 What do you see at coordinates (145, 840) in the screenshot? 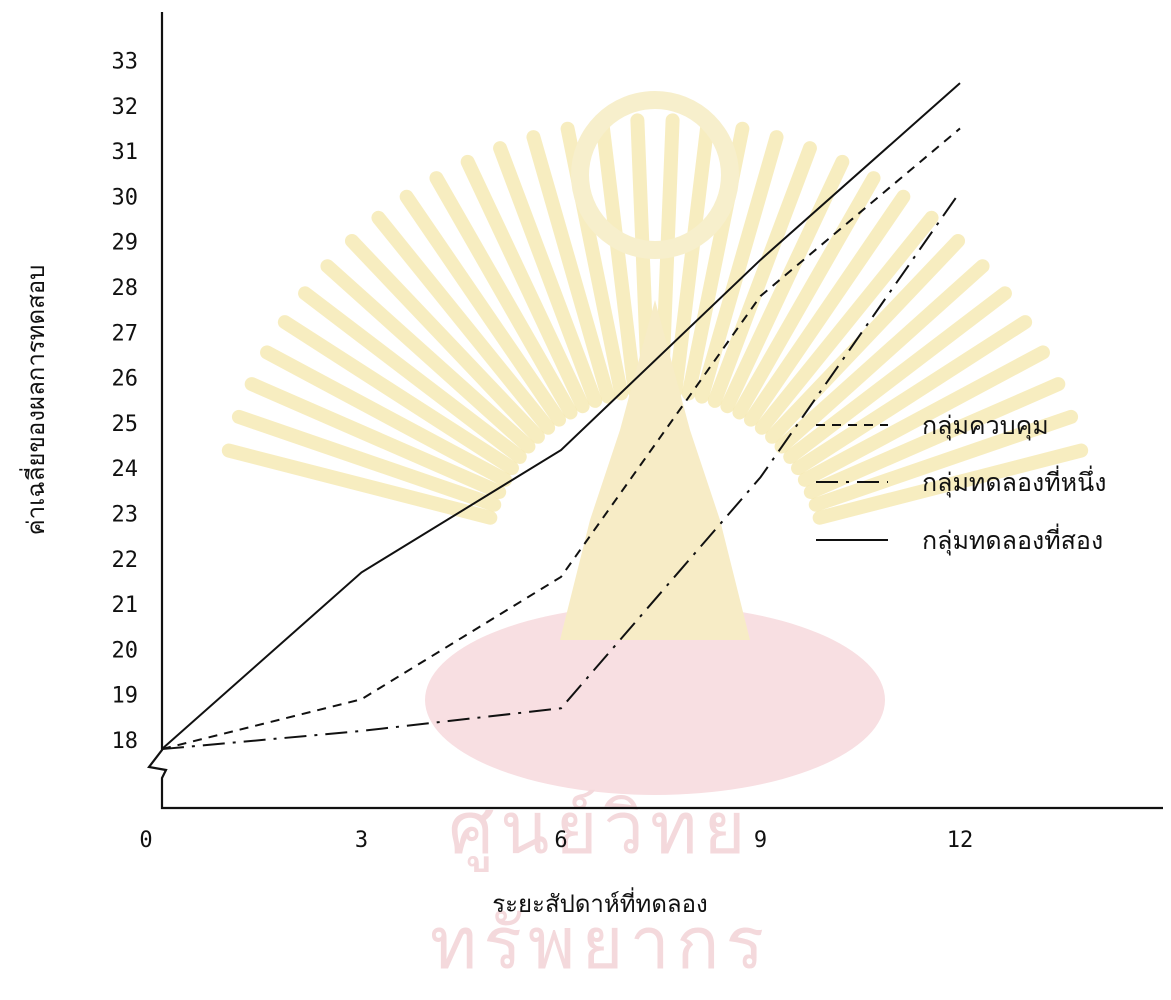
I see `x-tick-label: 0` at bounding box center [145, 840].